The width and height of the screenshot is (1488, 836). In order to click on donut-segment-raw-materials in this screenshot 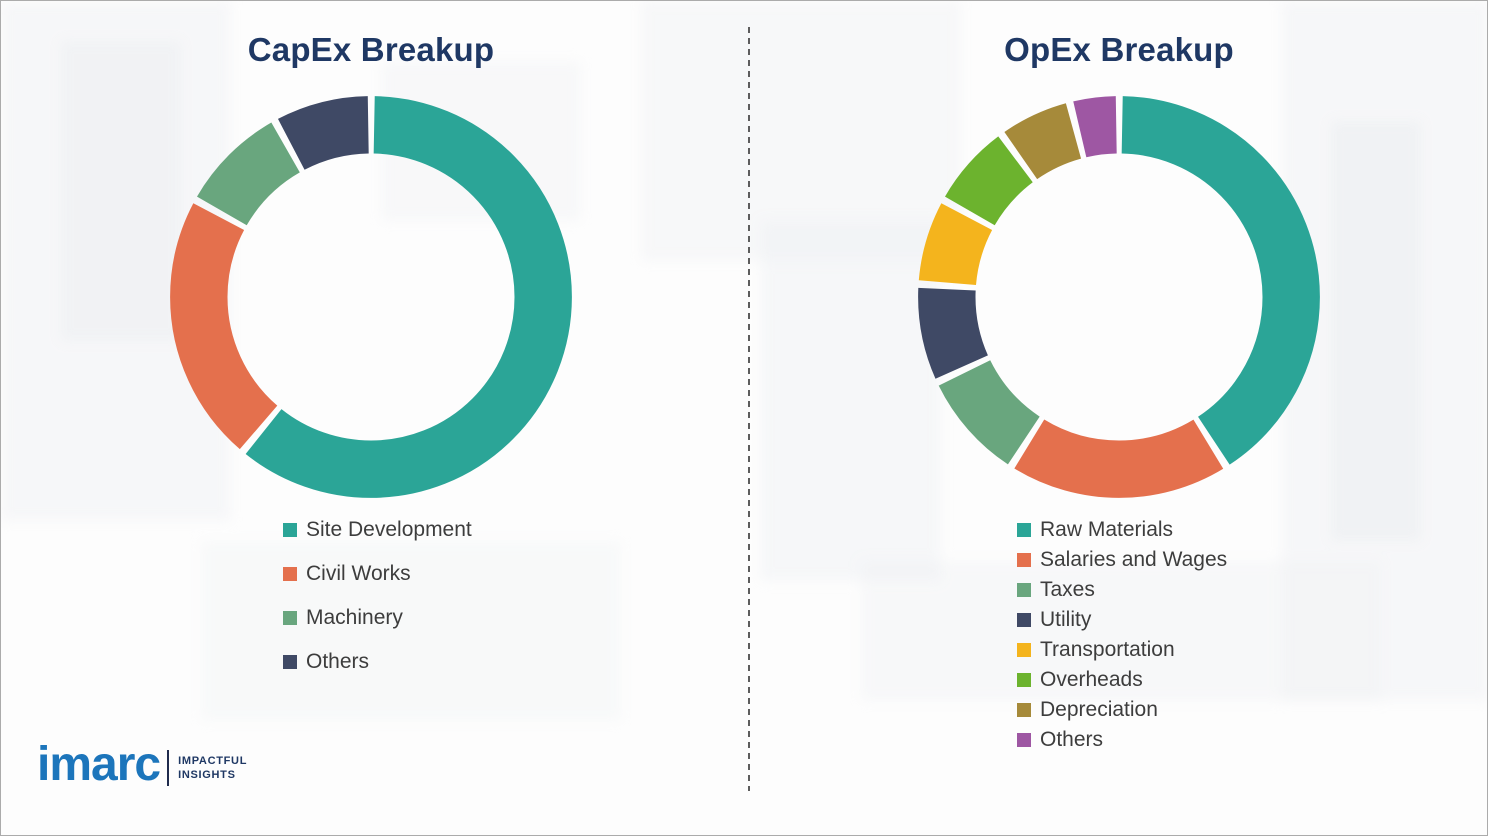, I will do `click(1119, 297)`.